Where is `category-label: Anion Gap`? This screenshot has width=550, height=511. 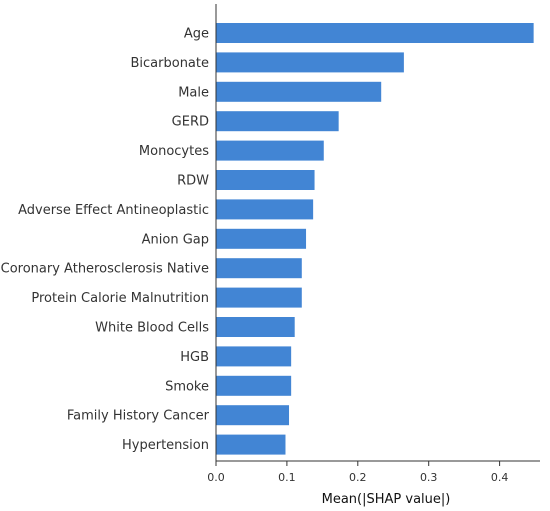
category-label: Anion Gap is located at coordinates (175, 239).